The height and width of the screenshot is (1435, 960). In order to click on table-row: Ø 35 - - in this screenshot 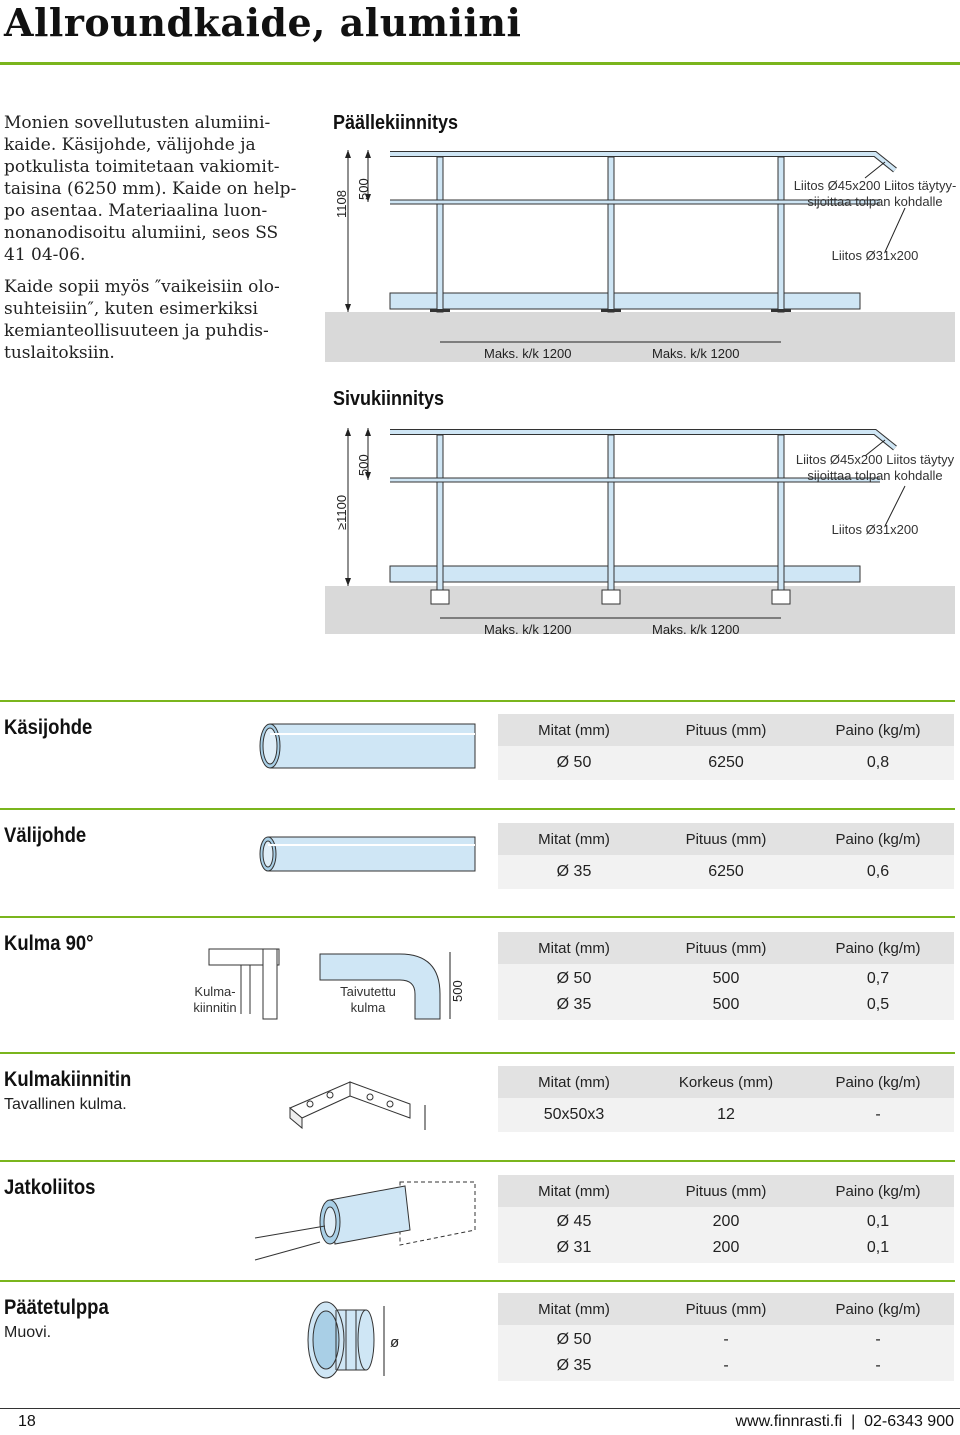, I will do `click(726, 1366)`.